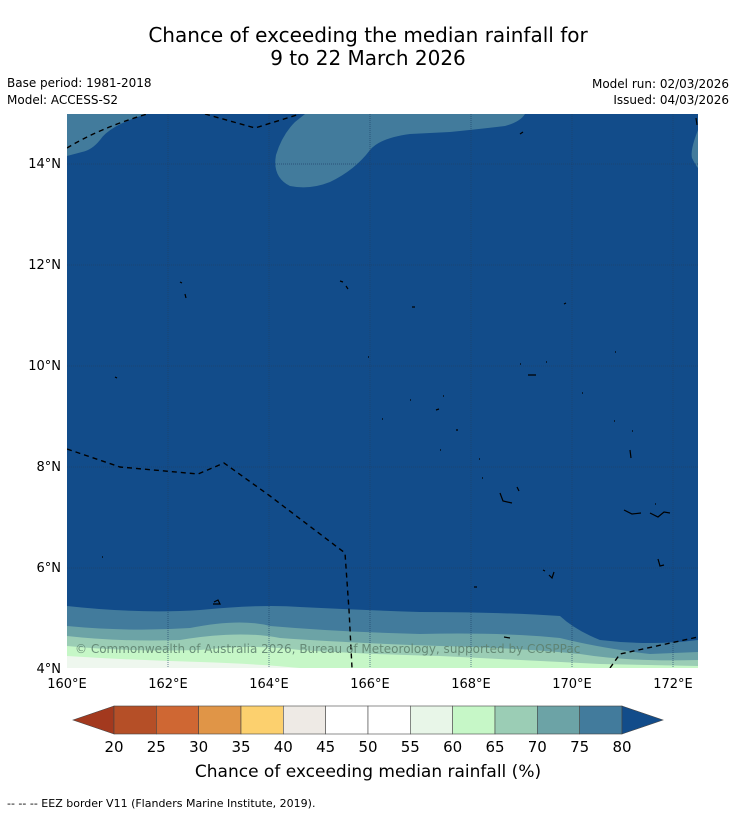 This screenshot has width=736, height=816. What do you see at coordinates (673, 684) in the screenshot?
I see `x-tick-label: 172°E` at bounding box center [673, 684].